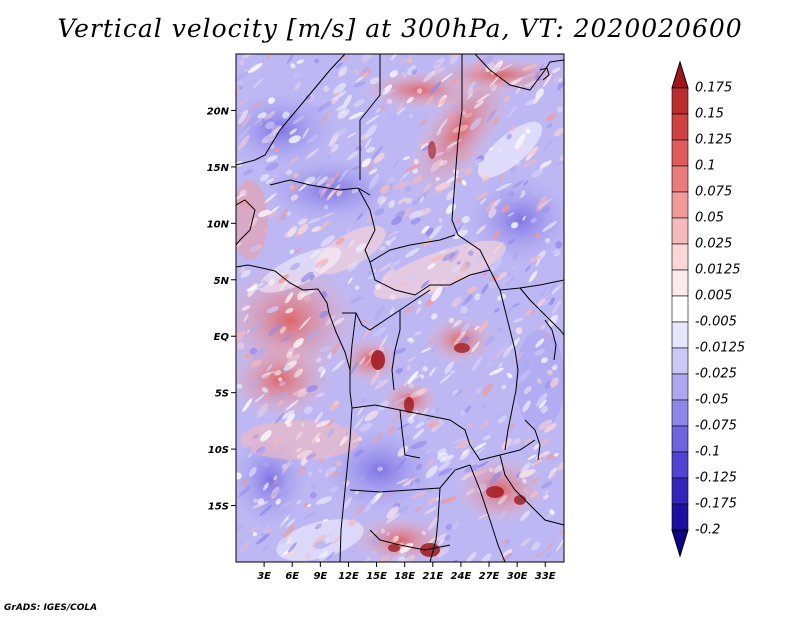 This screenshot has height=618, width=800. What do you see at coordinates (348, 576) in the screenshot?
I see `x-tick-label: 12E` at bounding box center [348, 576].